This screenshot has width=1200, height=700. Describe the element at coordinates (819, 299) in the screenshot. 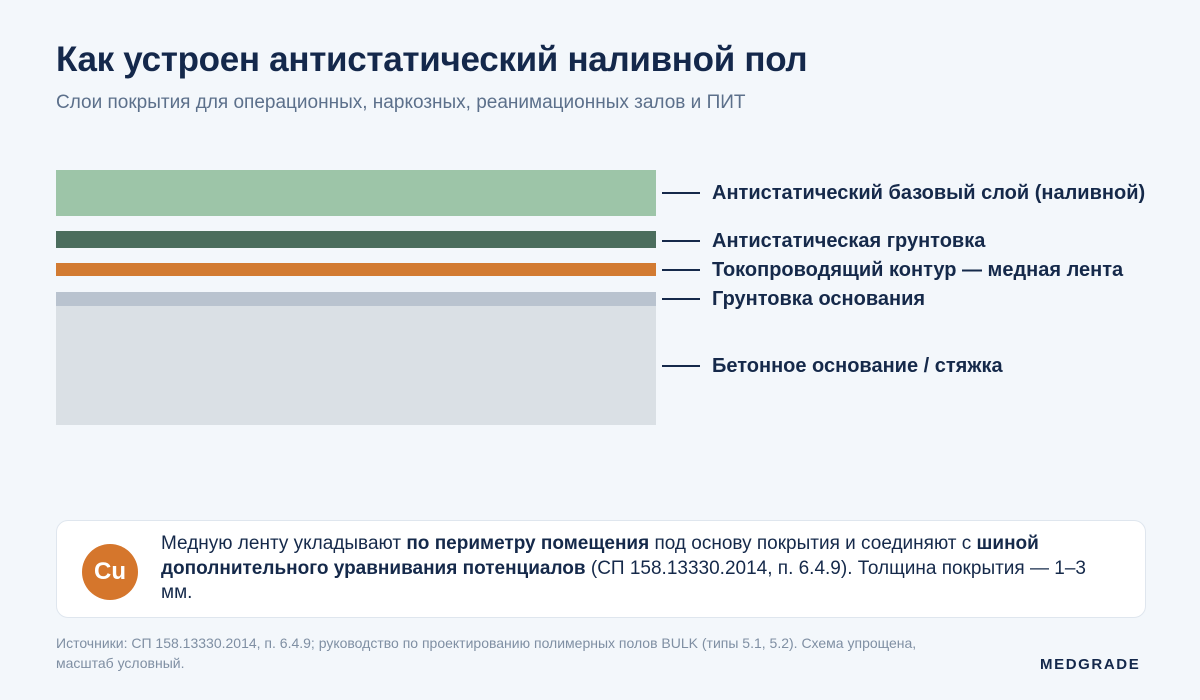

I see `layer-label-base-primer: Грунтовка основания` at that location.